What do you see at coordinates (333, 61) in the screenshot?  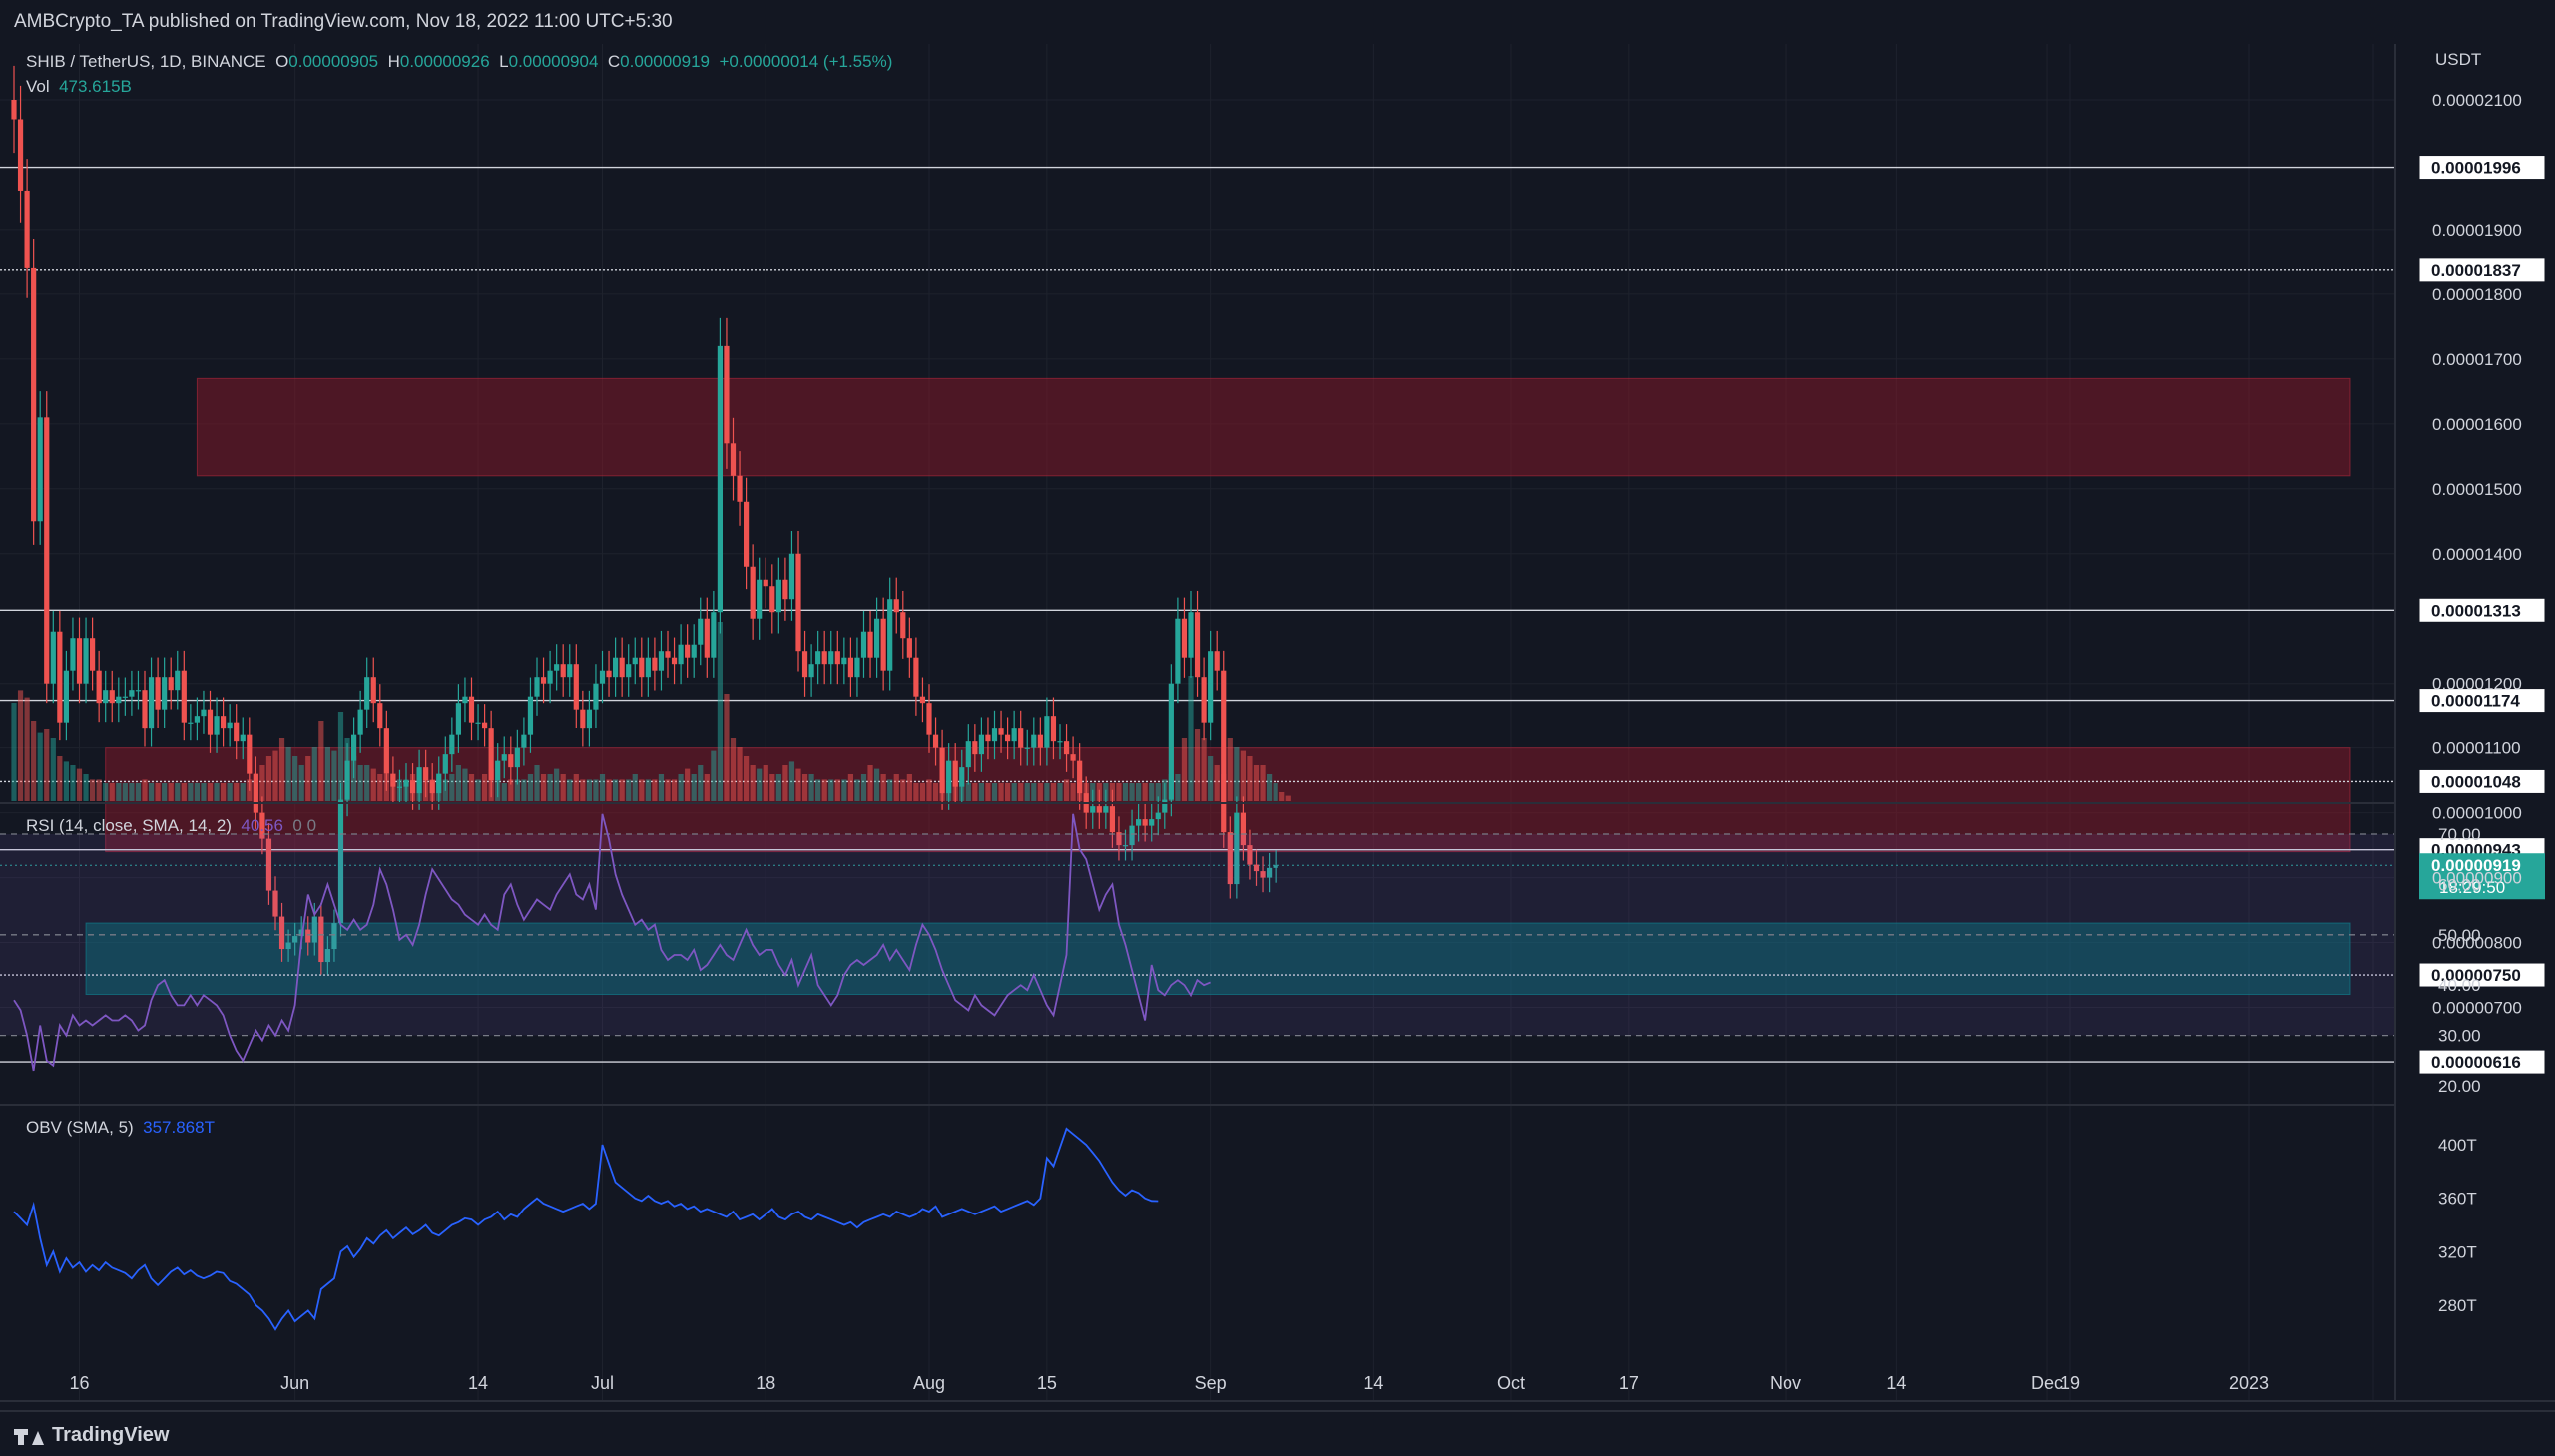 I see `open-value: 0.00000905` at bounding box center [333, 61].